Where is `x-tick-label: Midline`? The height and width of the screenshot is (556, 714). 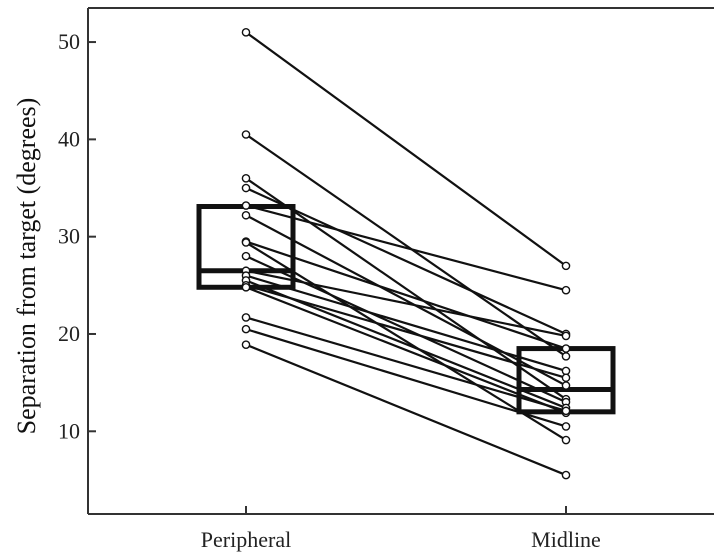
x-tick-label: Midline is located at coordinates (566, 539).